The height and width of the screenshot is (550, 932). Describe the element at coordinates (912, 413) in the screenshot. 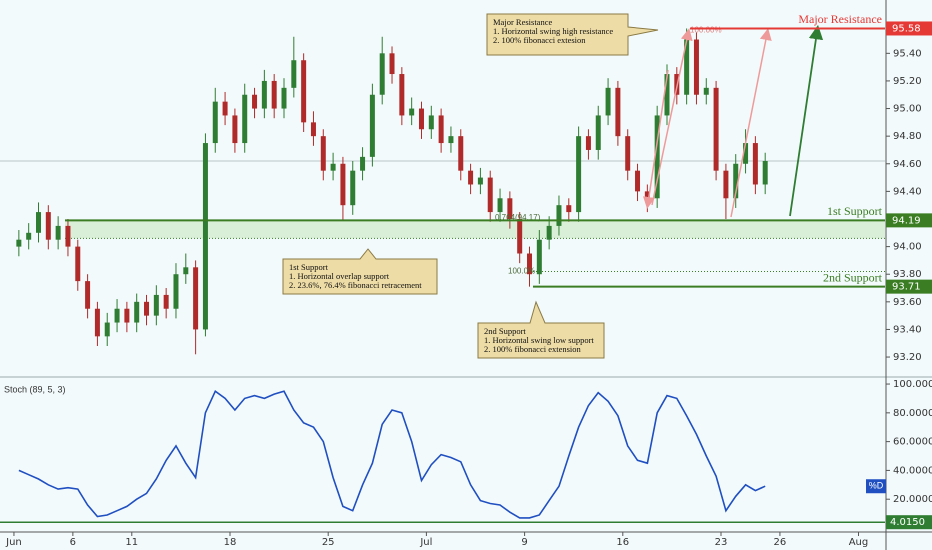

I see `y-tick-label: 80.0000` at that location.